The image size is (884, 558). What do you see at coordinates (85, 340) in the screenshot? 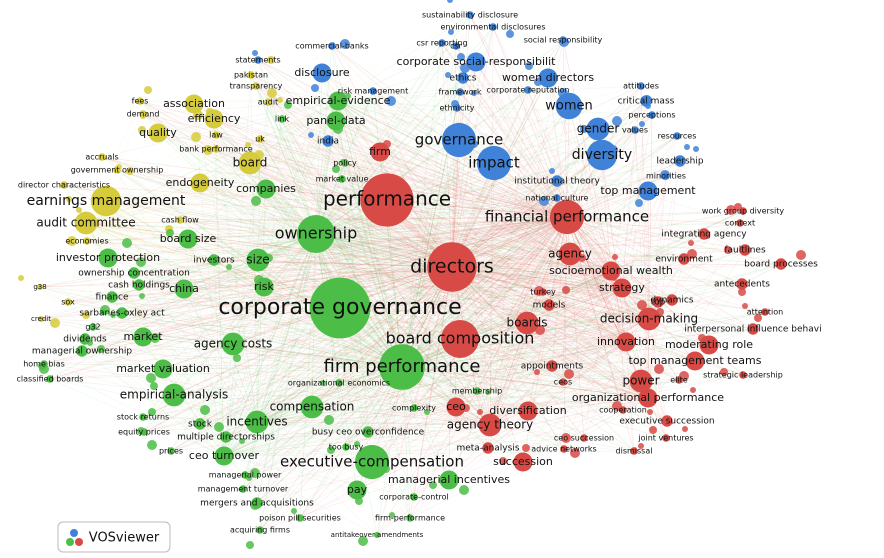
I see `node-label: dividends` at bounding box center [85, 340].